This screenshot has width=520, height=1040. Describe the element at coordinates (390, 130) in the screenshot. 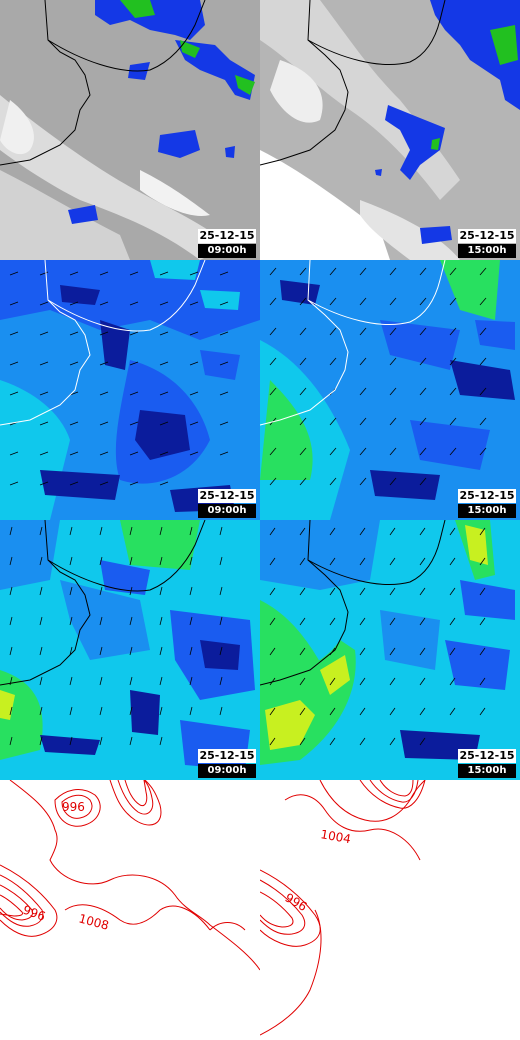

I see `precip-map-right: 25-12-15 15:00h` at that location.